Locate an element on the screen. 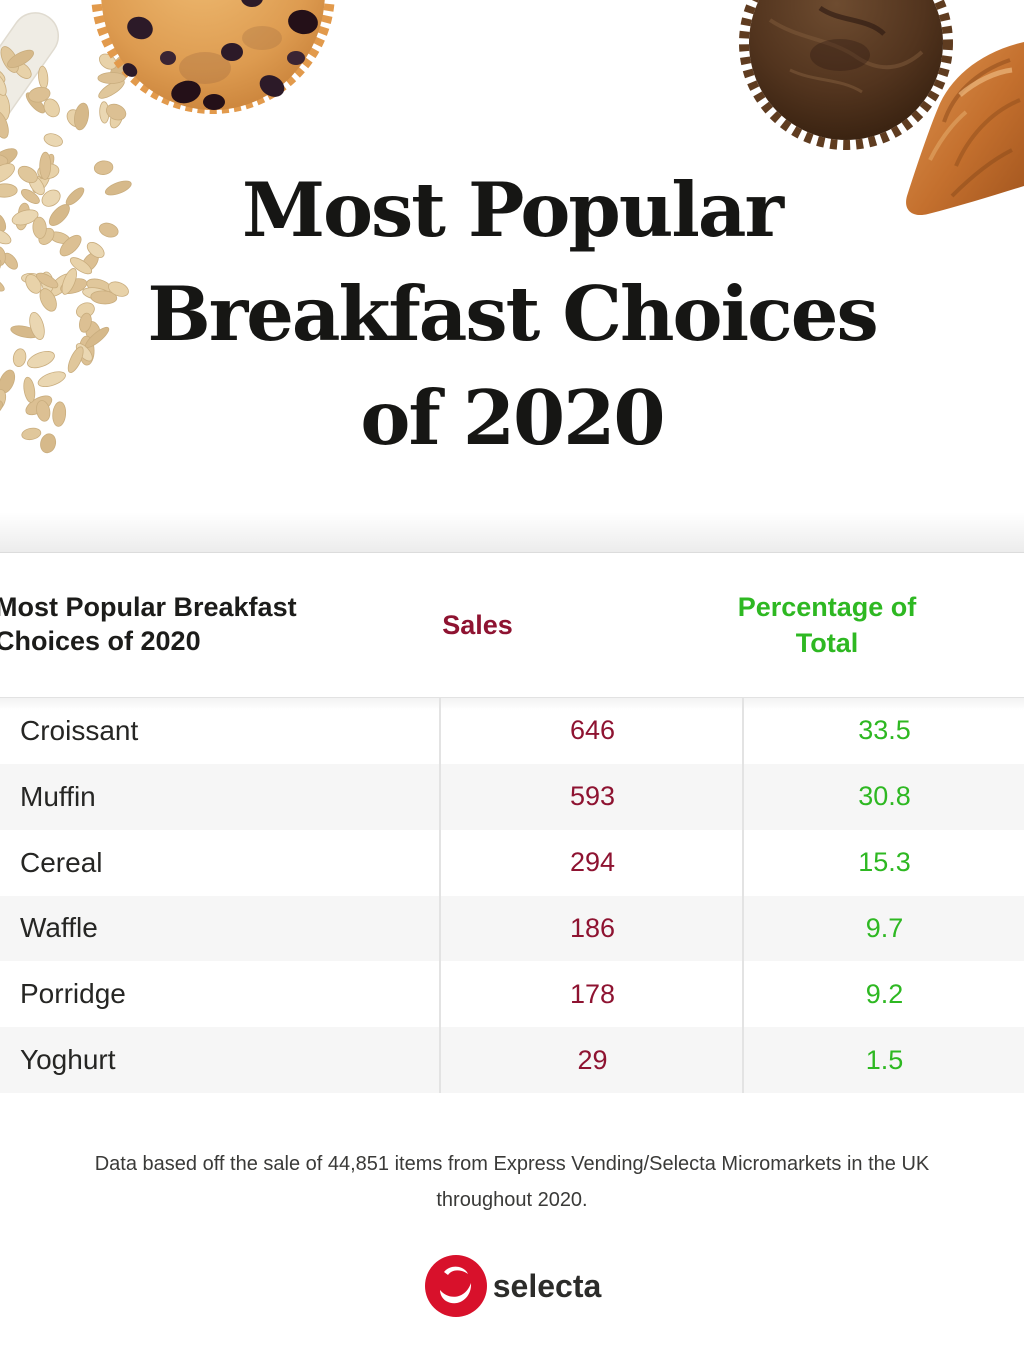 This screenshot has width=1024, height=1365. row-sales-value: 593 is located at coordinates (592, 796).